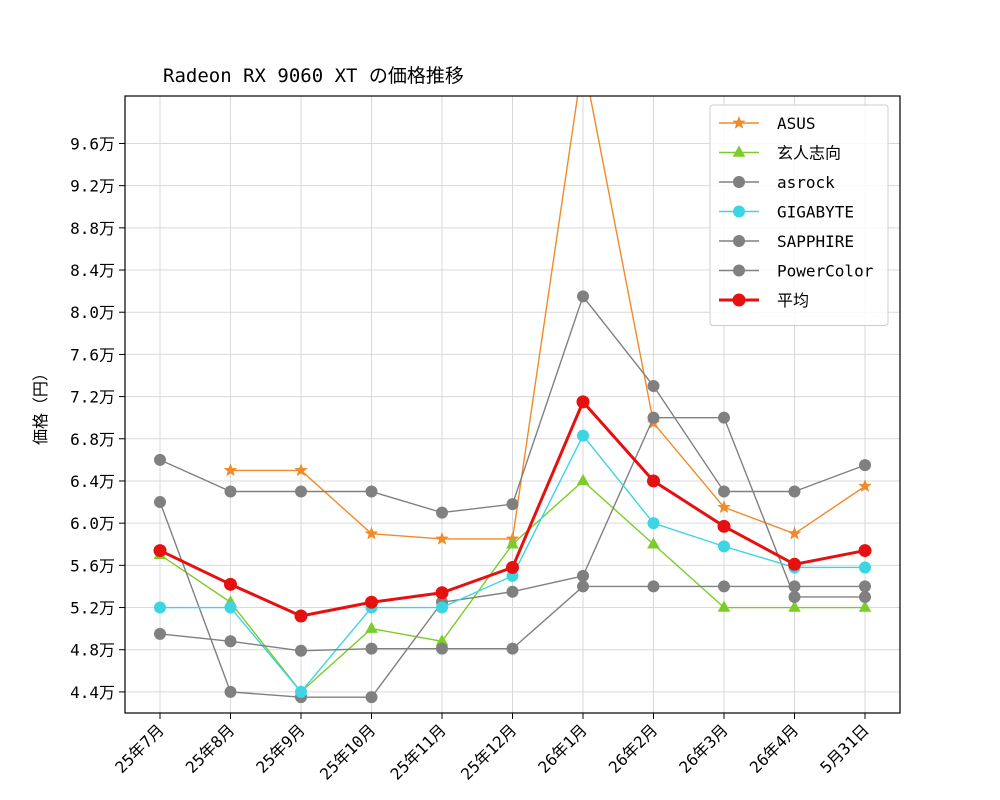 The height and width of the screenshot is (800, 1000). What do you see at coordinates (796, 271) in the screenshot?
I see `legend-item: PowerColor` at bounding box center [796, 271].